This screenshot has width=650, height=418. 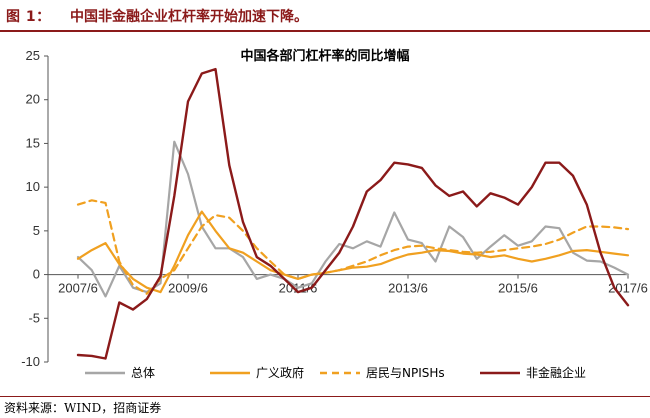 What do you see at coordinates (33, 55) in the screenshot?
I see `y-tick-label: 25` at bounding box center [33, 55].